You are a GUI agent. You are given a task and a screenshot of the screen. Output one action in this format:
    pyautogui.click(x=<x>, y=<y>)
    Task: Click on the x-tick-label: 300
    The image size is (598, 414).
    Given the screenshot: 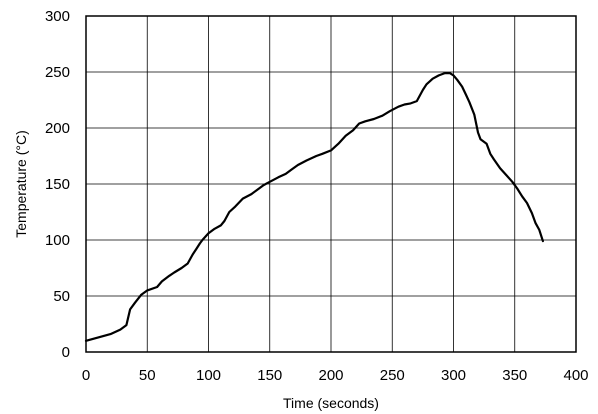 What is the action you would take?
    pyautogui.click(x=453, y=375)
    